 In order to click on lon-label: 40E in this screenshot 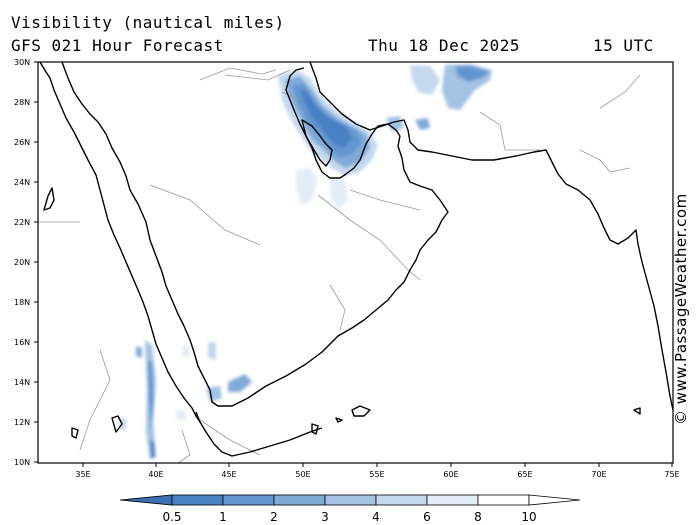, I will do `click(155, 474)`.